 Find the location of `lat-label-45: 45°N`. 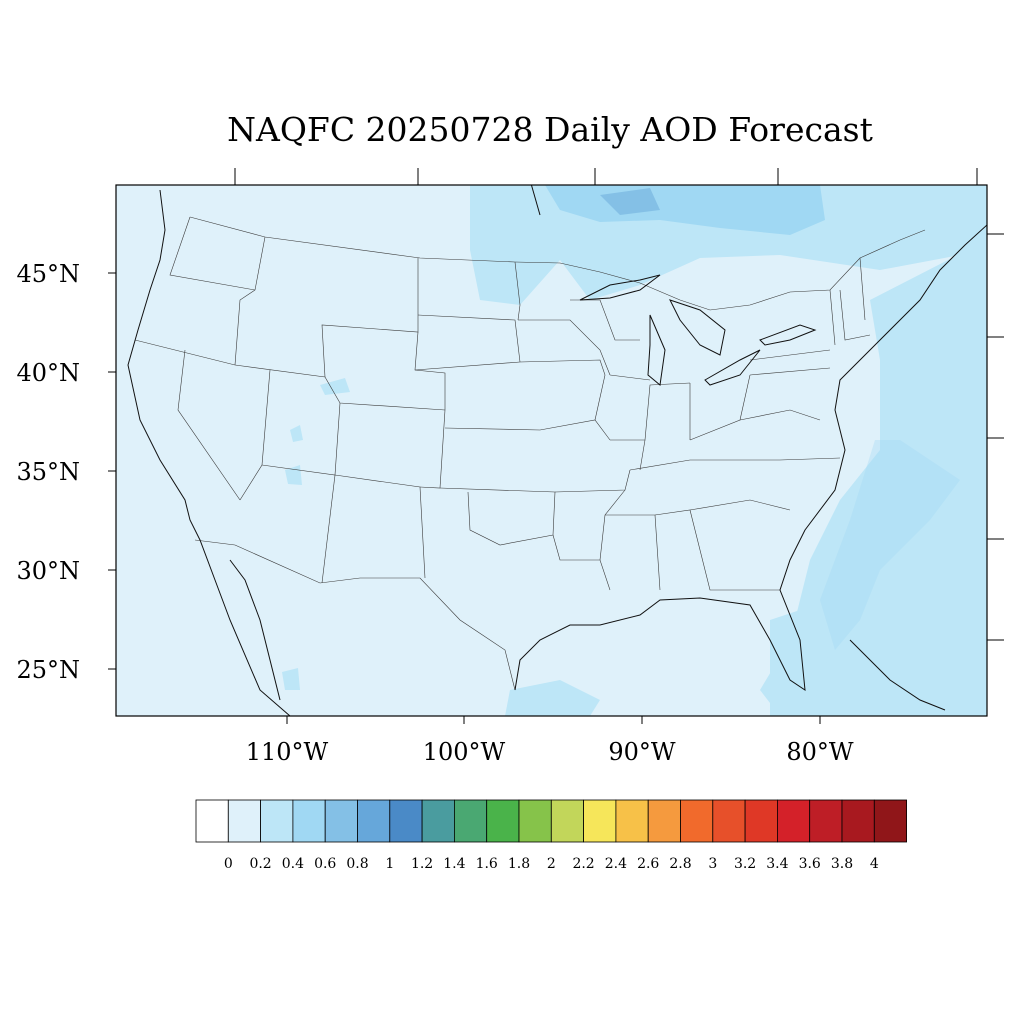

lat-label-45: 45°N is located at coordinates (48, 274).